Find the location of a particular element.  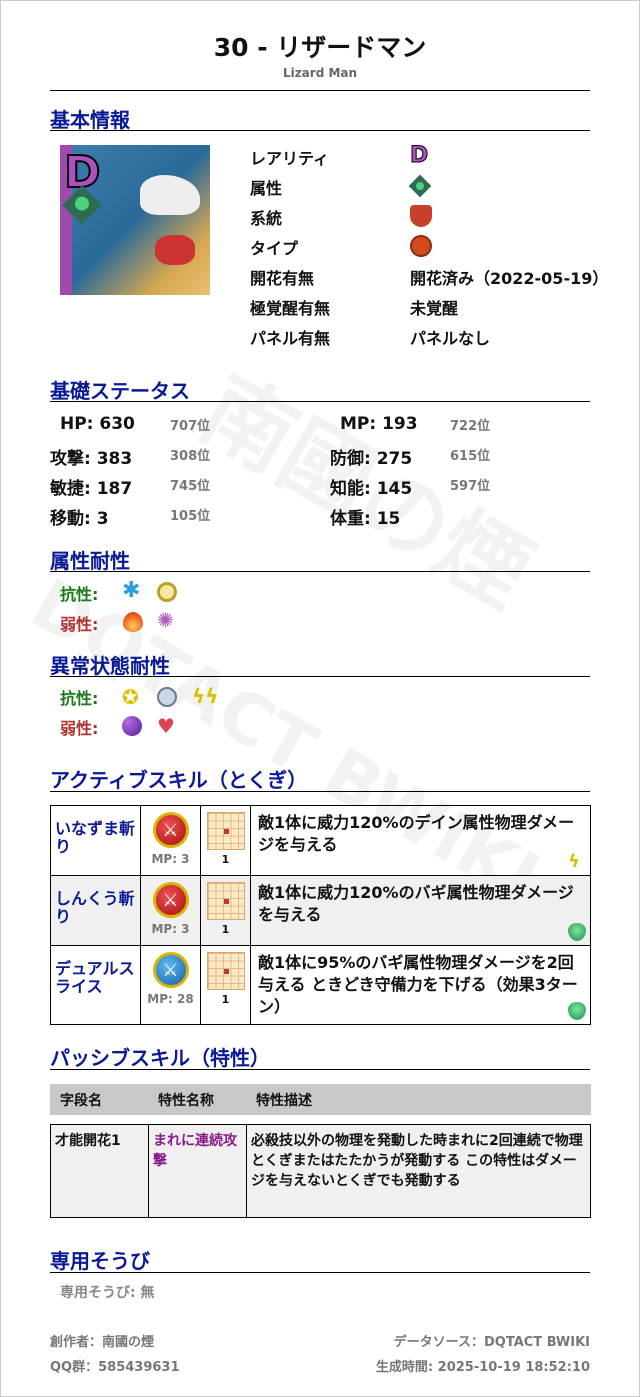

panel-value: パネルなし is located at coordinates (450, 338).